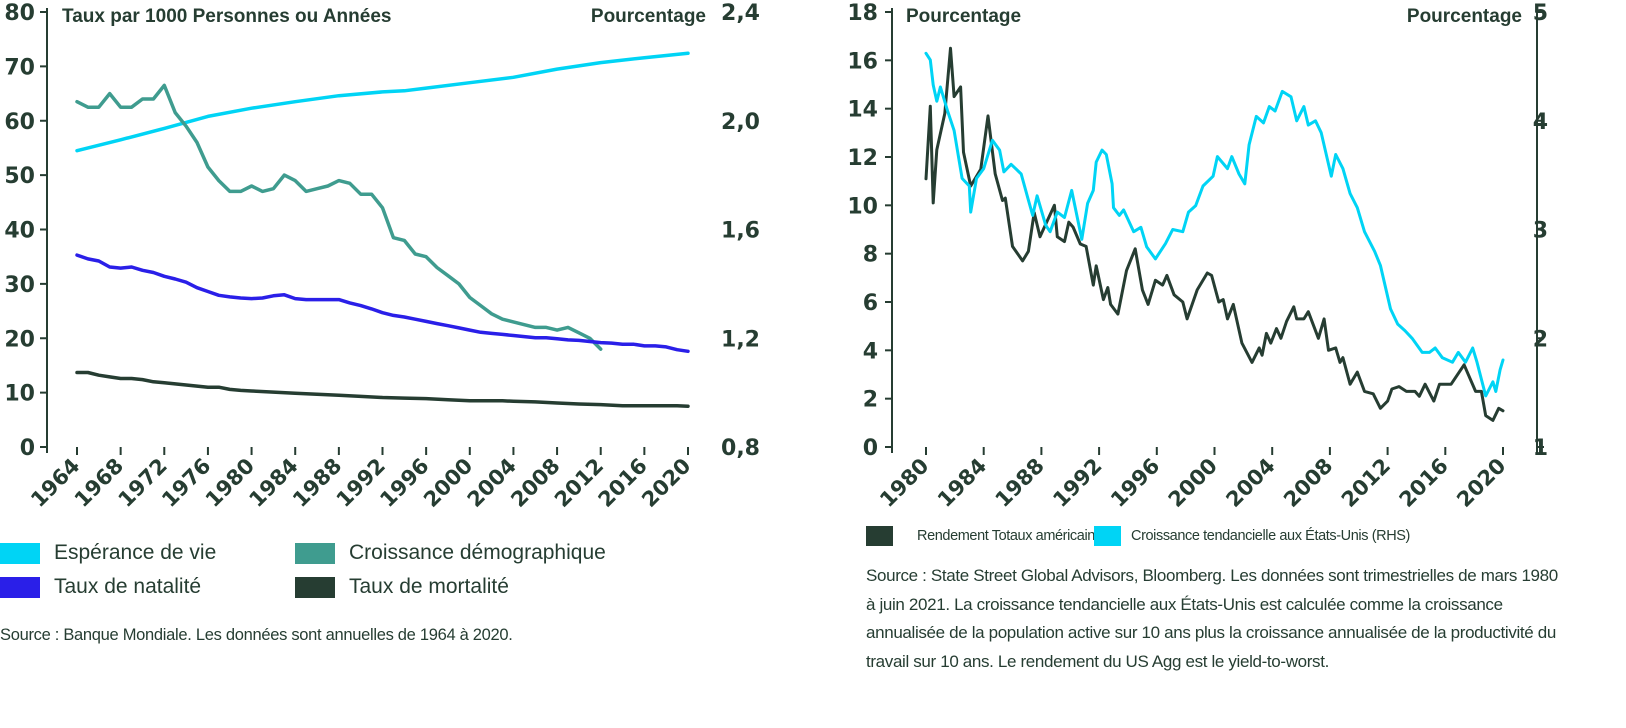 Image resolution: width=1626 pixels, height=728 pixels. What do you see at coordinates (55, 483) in the screenshot?
I see `x-tick-label: 1964` at bounding box center [55, 483].